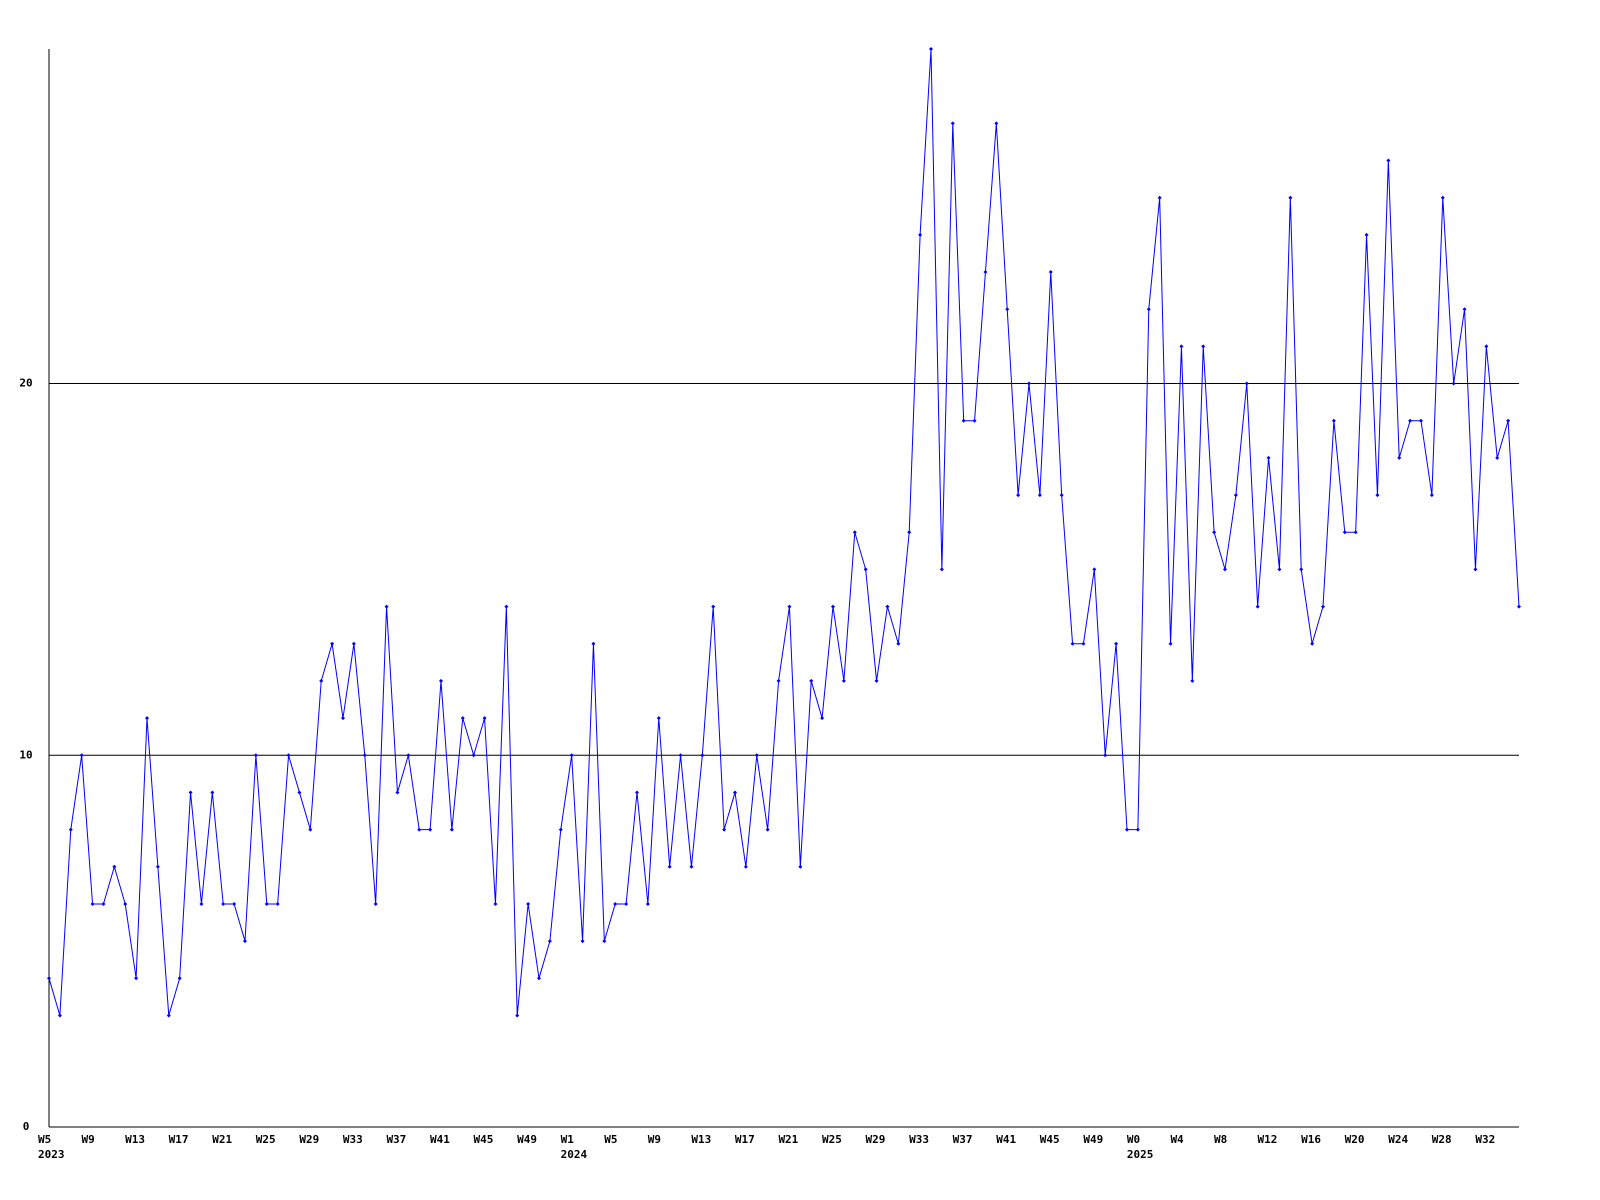 The height and width of the screenshot is (1200, 1600). I want to click on y-tick-label: 20, so click(25, 383).